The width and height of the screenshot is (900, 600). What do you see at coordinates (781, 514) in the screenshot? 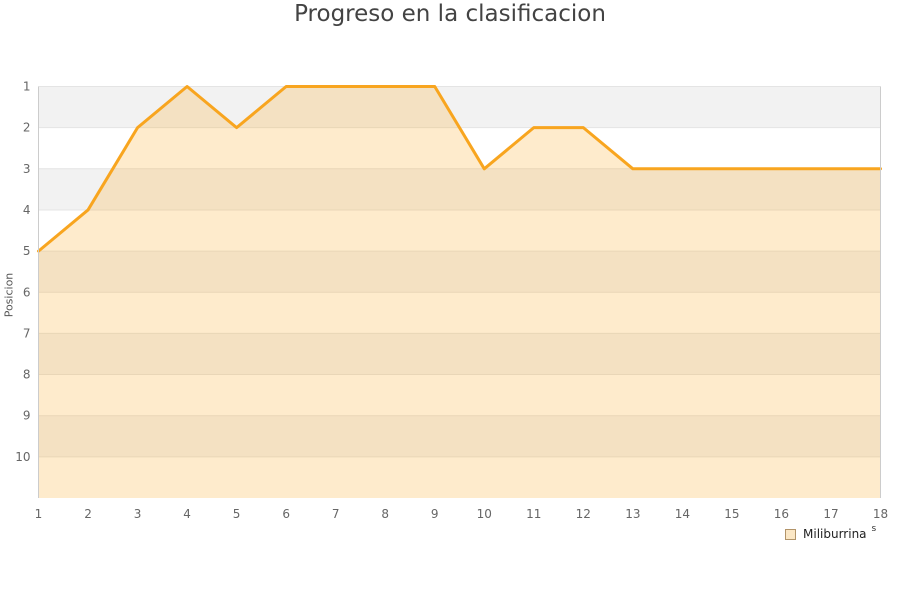
I see `x-tick-label: 16` at bounding box center [781, 514].